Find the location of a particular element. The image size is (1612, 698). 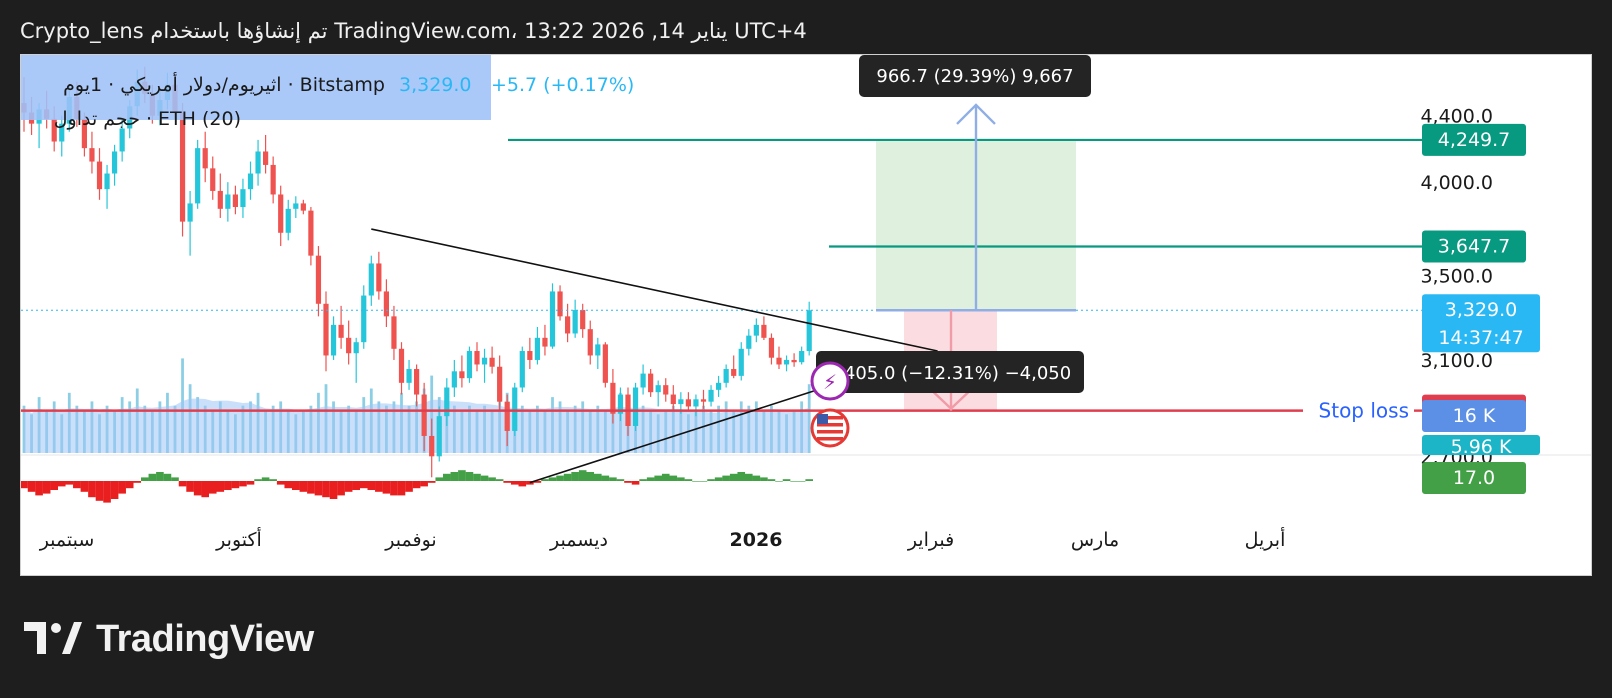

legend-last-price: 3,329.0 is located at coordinates (435, 85).